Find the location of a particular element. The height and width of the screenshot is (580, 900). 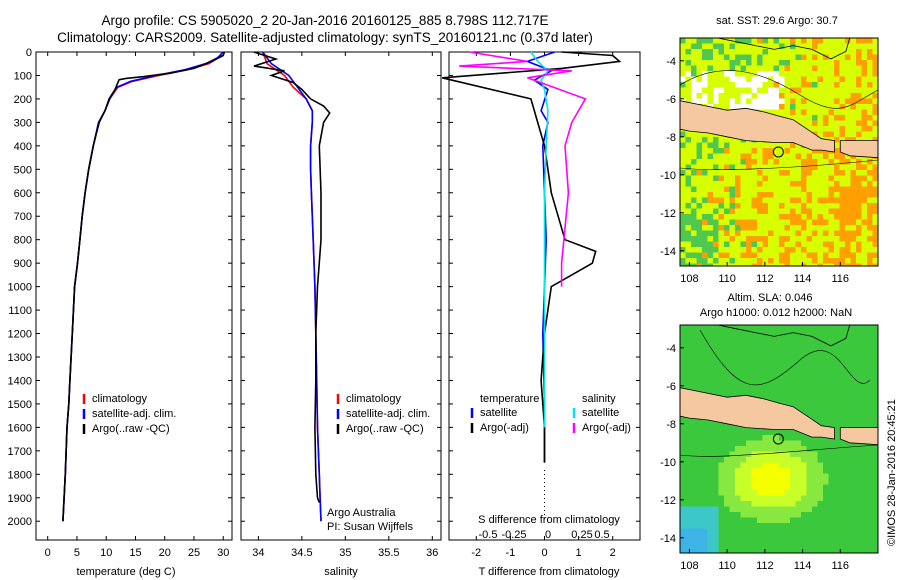

argo-marker is located at coordinates (778, 439).